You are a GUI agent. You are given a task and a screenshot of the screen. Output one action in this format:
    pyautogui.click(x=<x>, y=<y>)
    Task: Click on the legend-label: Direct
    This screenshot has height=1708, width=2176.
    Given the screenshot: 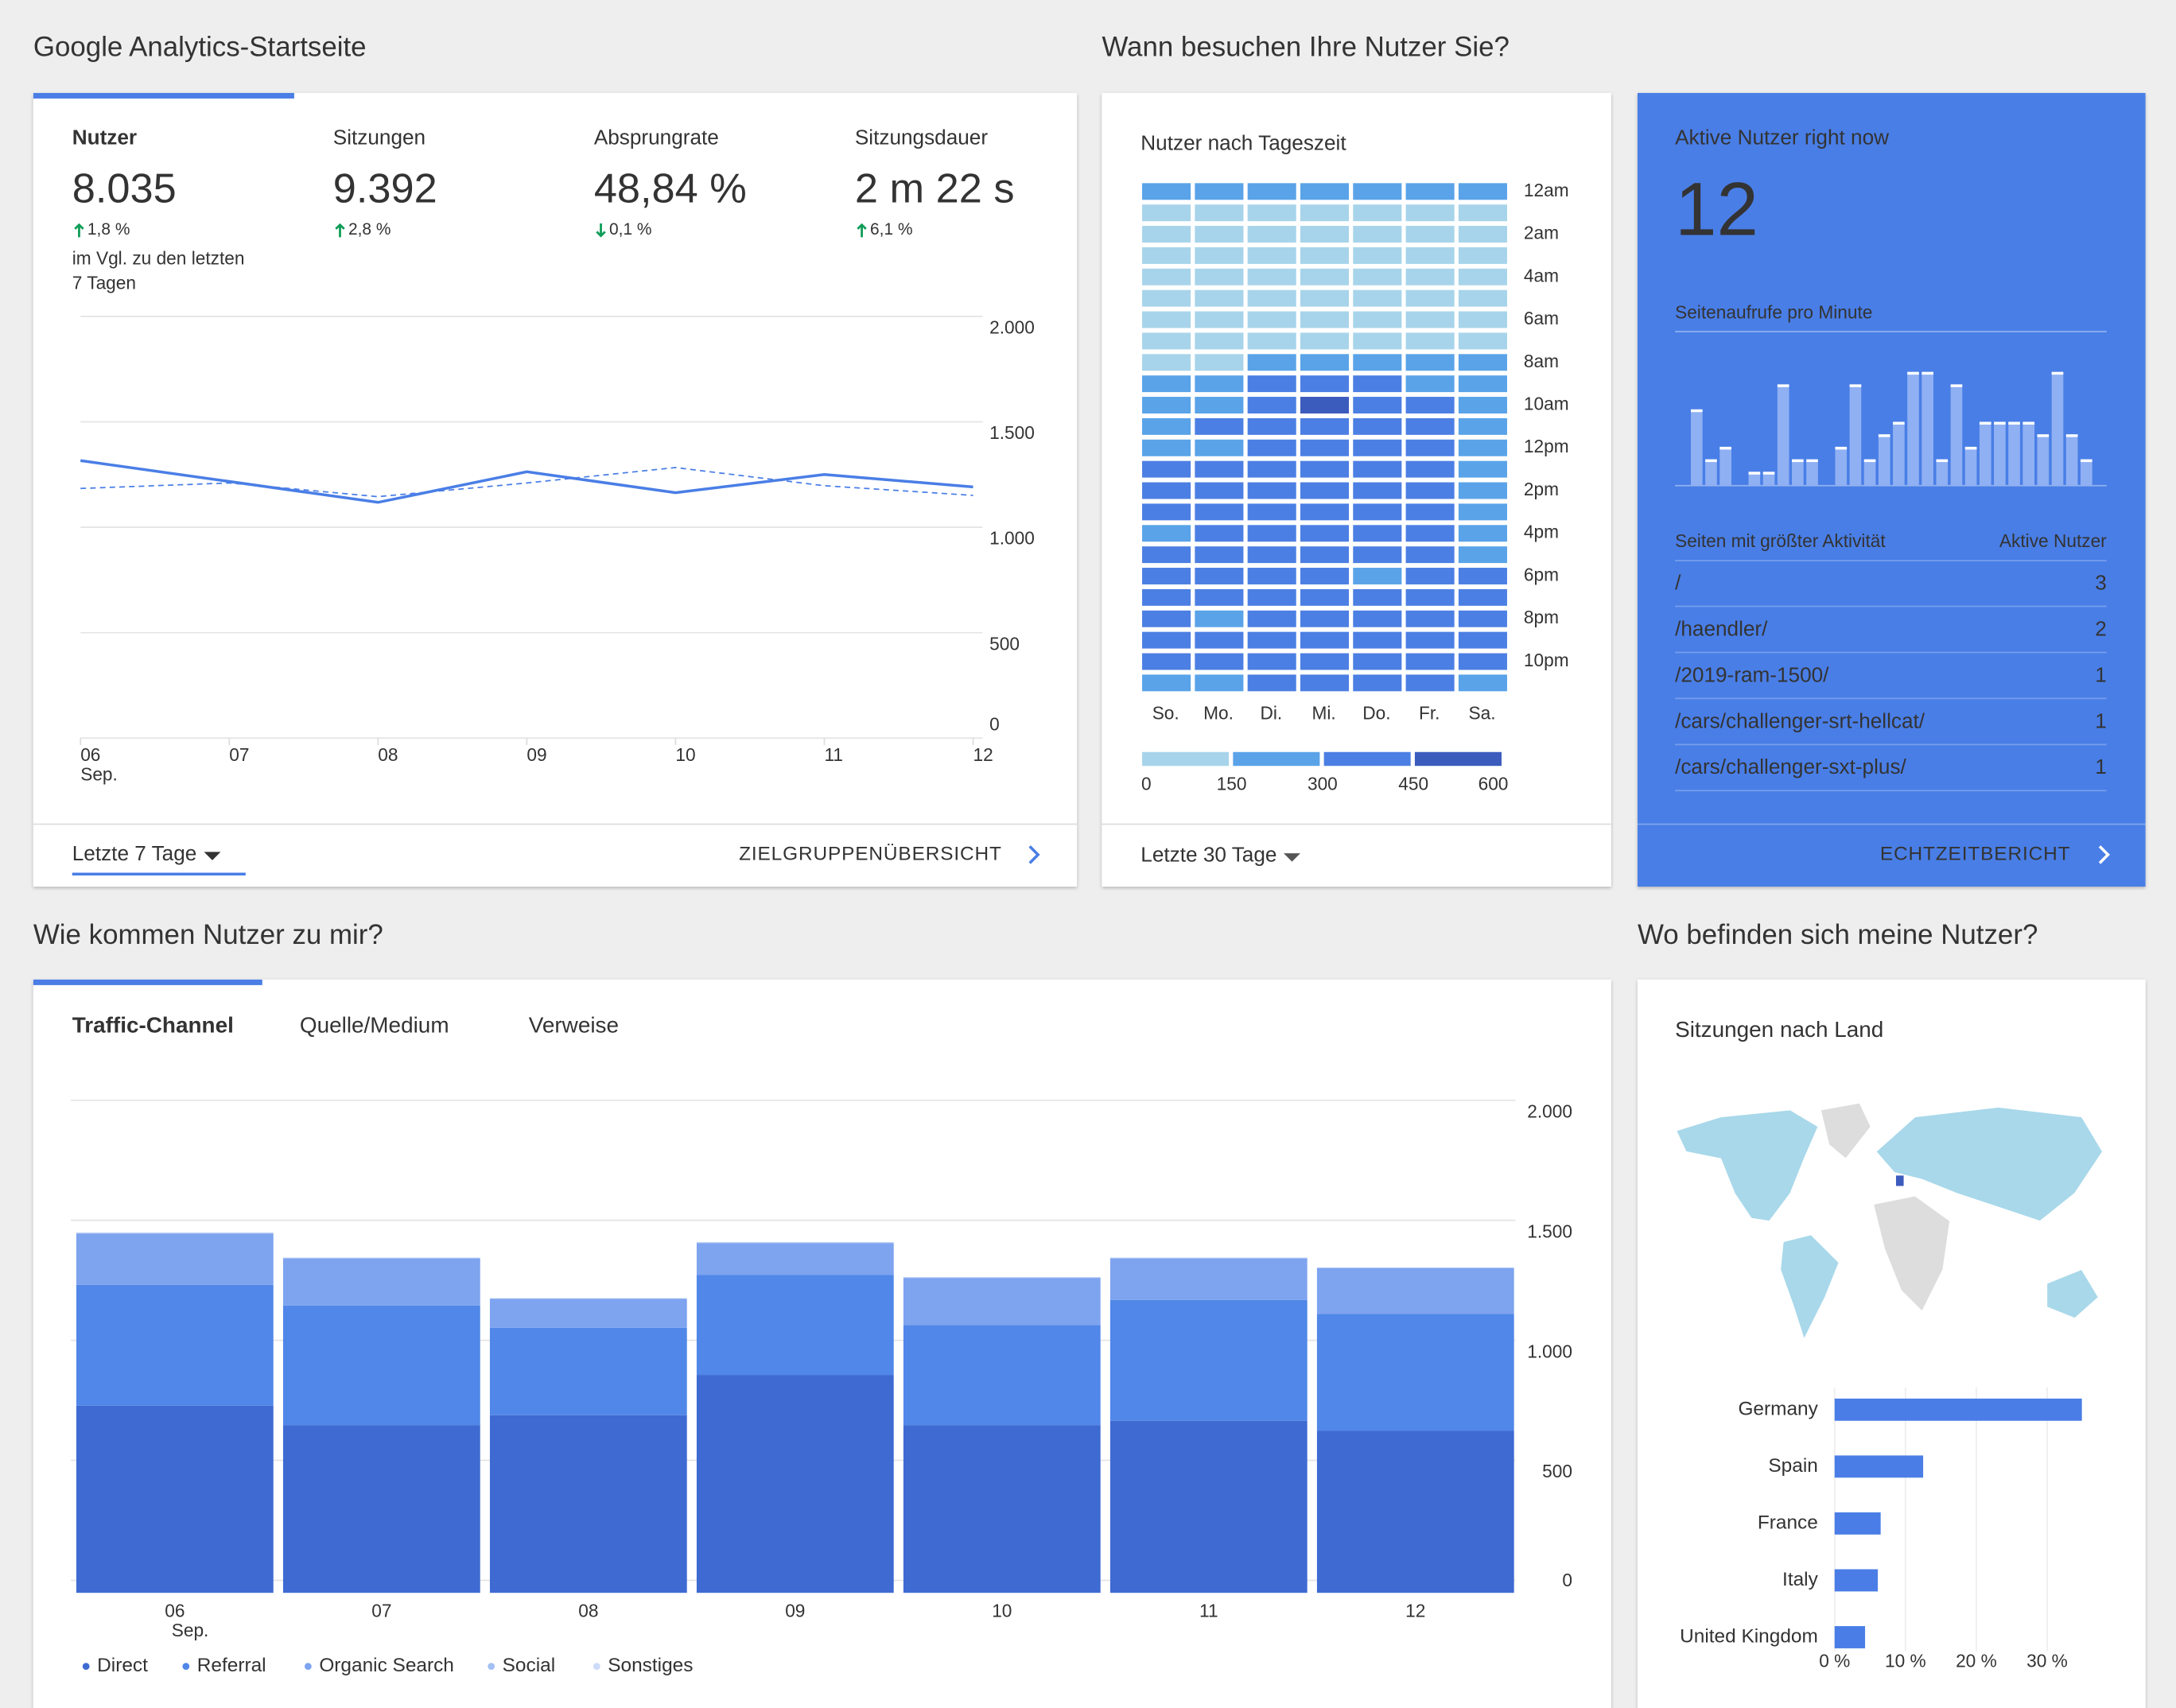 What is the action you would take?
    pyautogui.click(x=122, y=1665)
    